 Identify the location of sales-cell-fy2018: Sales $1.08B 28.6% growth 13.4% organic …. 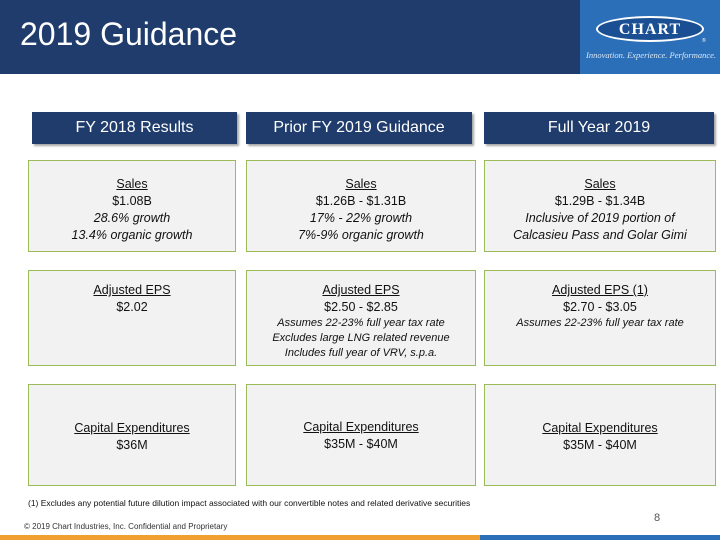
(132, 206).